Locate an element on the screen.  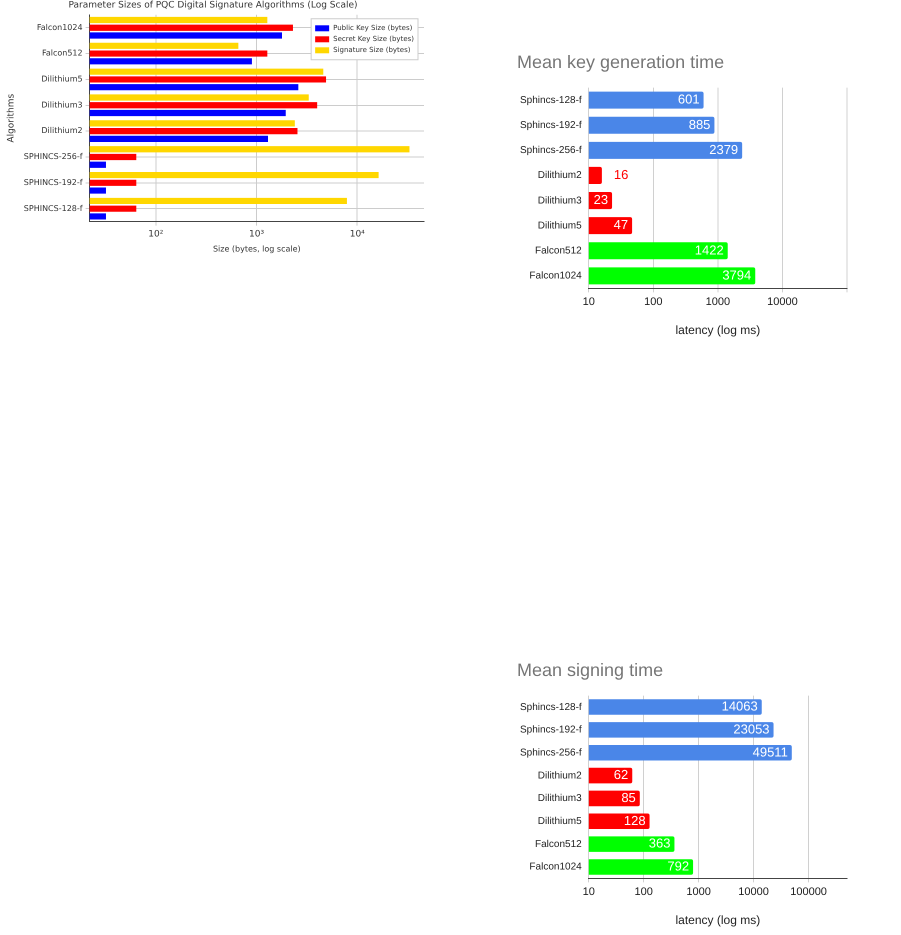
data-label: 2379 is located at coordinates (723, 149).